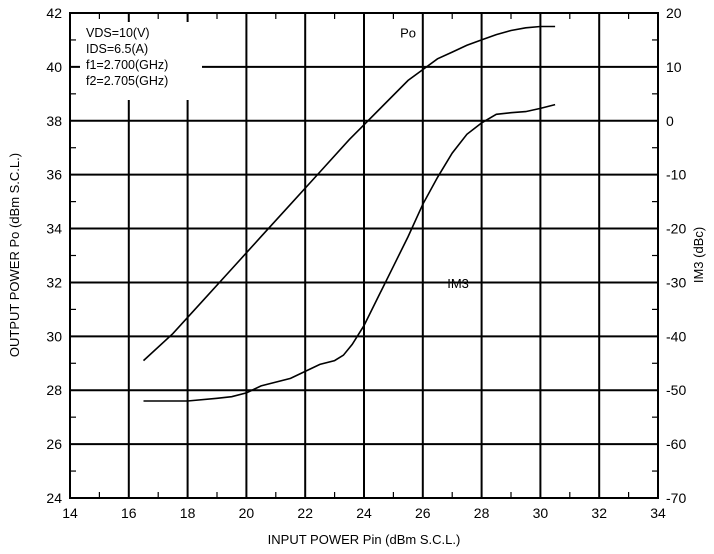  I want to click on x-tick-label: 32, so click(599, 513).